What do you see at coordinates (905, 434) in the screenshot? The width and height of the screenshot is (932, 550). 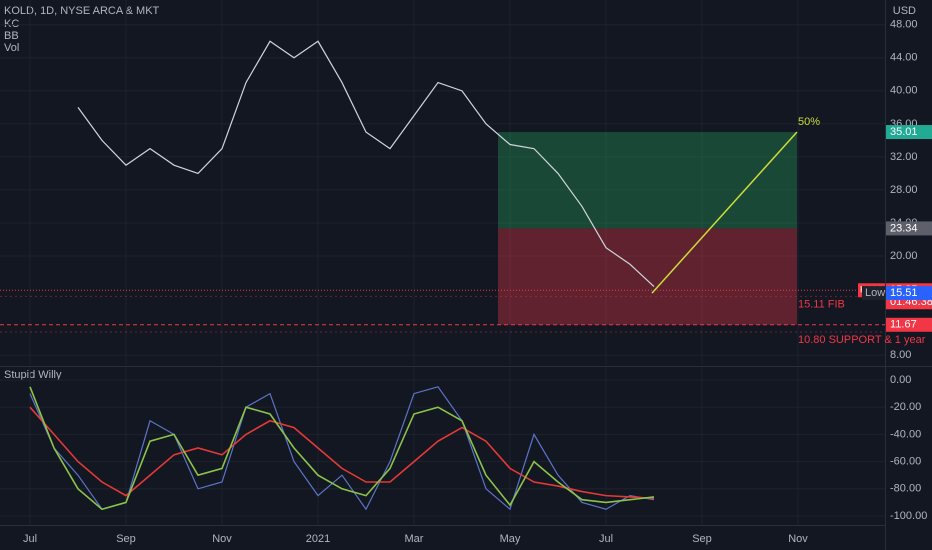 I see `y-tick-label: -40.00` at bounding box center [905, 434].